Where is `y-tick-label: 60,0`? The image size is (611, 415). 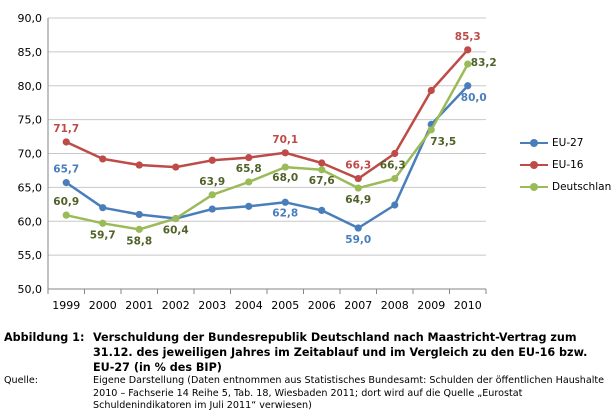 y-tick-label: 60,0 is located at coordinates (30, 221).